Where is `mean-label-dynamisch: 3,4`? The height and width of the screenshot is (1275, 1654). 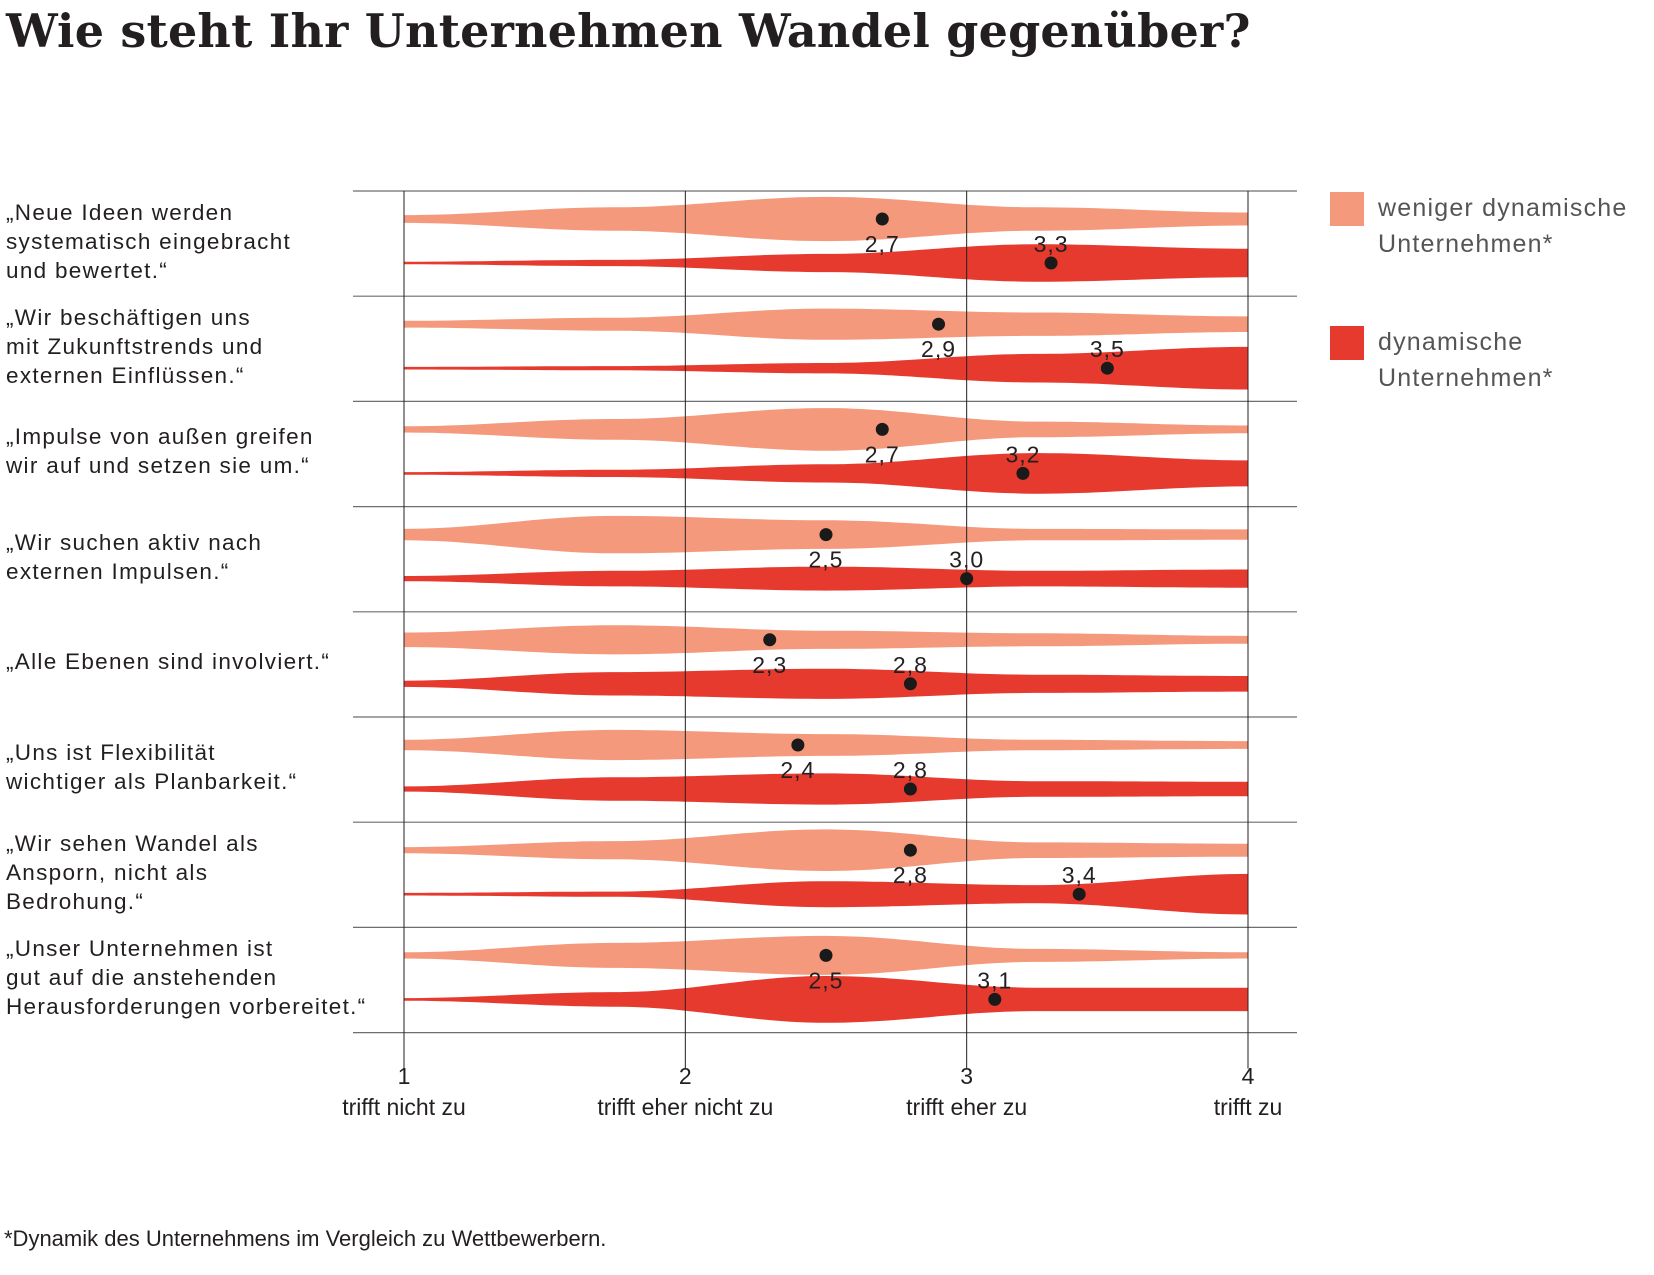
mean-label-dynamisch: 3,4 is located at coordinates (1079, 875).